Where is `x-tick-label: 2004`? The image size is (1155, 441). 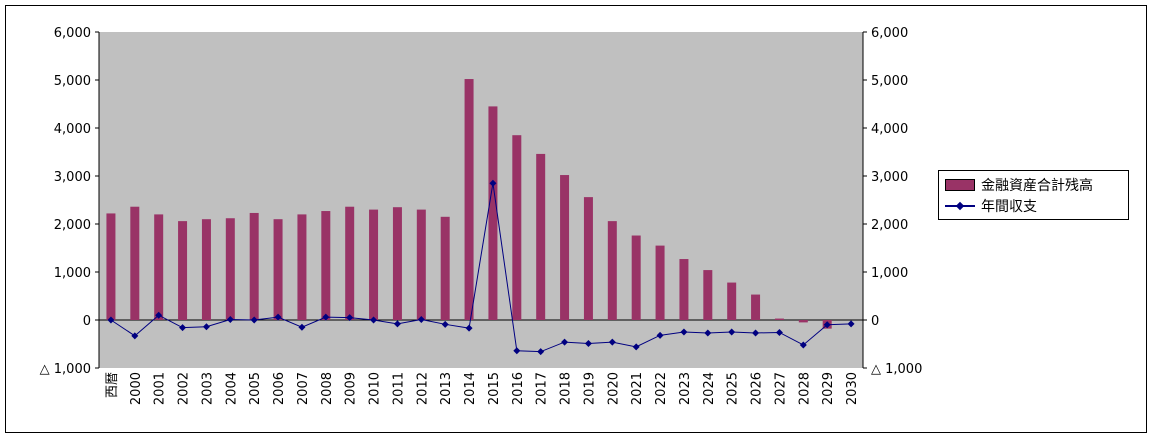 x-tick-label: 2004 is located at coordinates (231, 388).